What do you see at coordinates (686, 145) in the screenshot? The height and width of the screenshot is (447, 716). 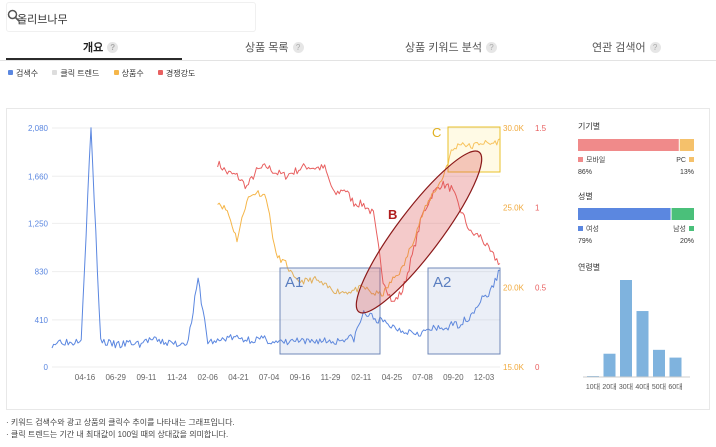 I see `device-bar-pc` at bounding box center [686, 145].